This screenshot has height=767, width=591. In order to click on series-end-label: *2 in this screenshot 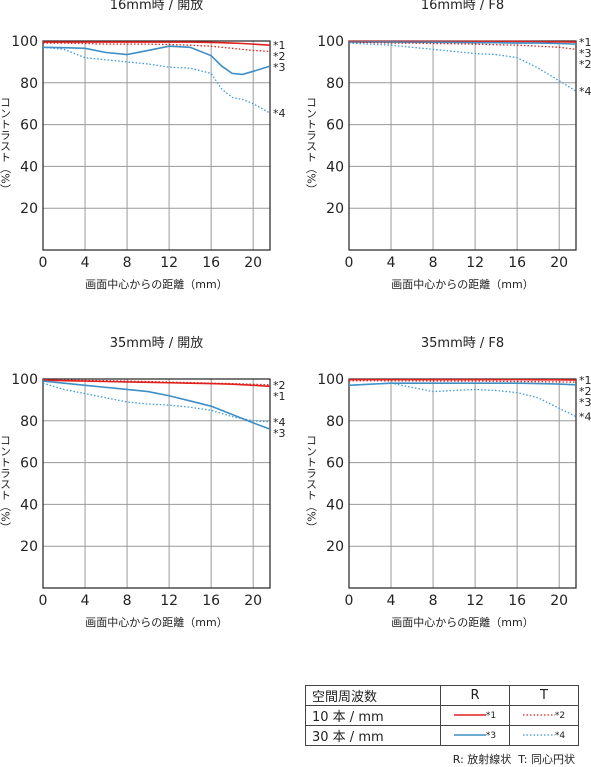, I will do `click(585, 64)`.